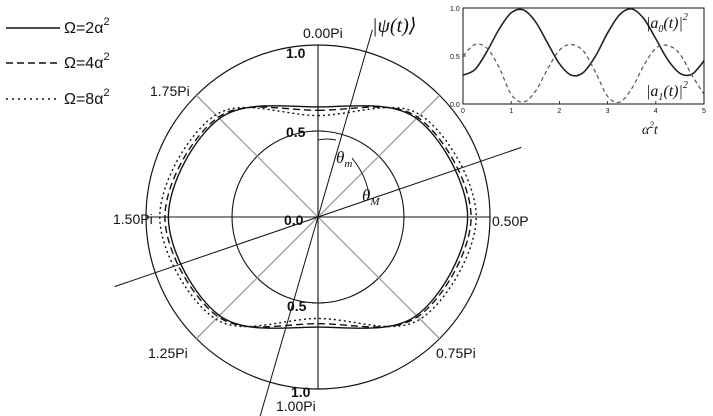  What do you see at coordinates (455, 9) in the screenshot?
I see `inset-ytick-label: 1.0` at bounding box center [455, 9].